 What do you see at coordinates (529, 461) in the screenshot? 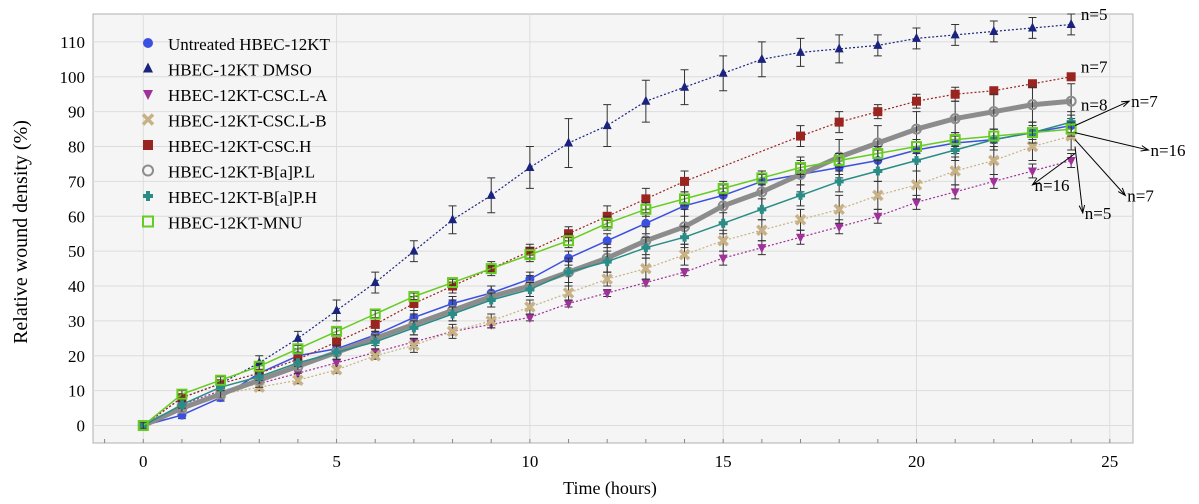
I see `x-tick-label: 10` at bounding box center [529, 461].